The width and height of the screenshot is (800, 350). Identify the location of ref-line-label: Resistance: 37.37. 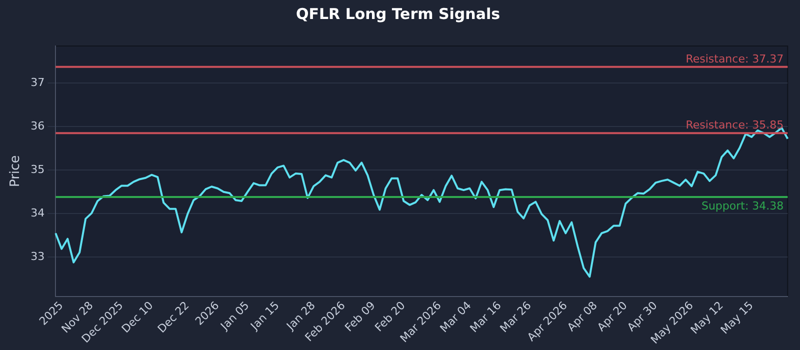
(735, 59).